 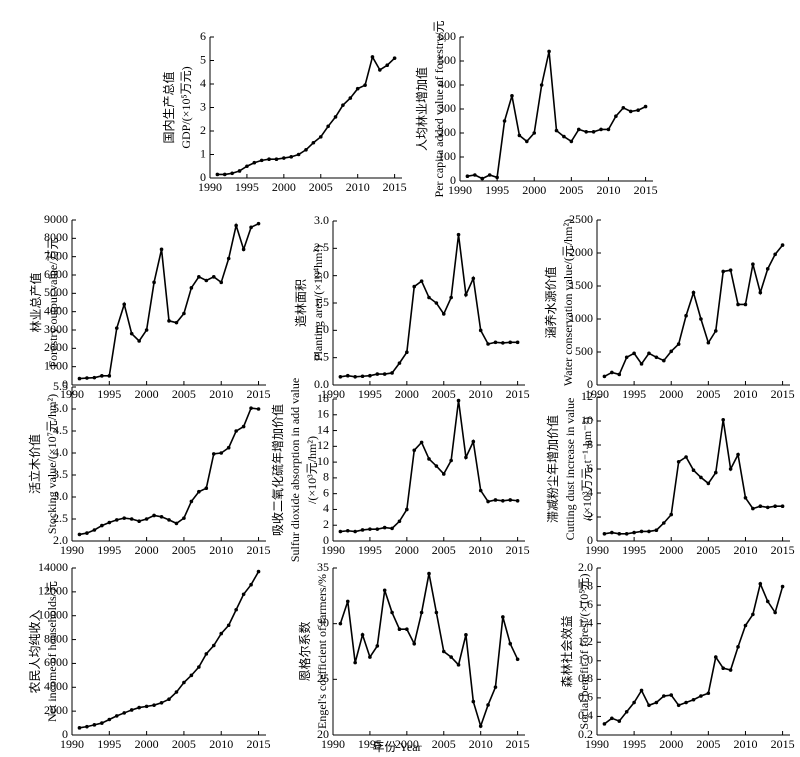 I want to click on y-axis-label: 林业总产值, so click(x=35, y=302).